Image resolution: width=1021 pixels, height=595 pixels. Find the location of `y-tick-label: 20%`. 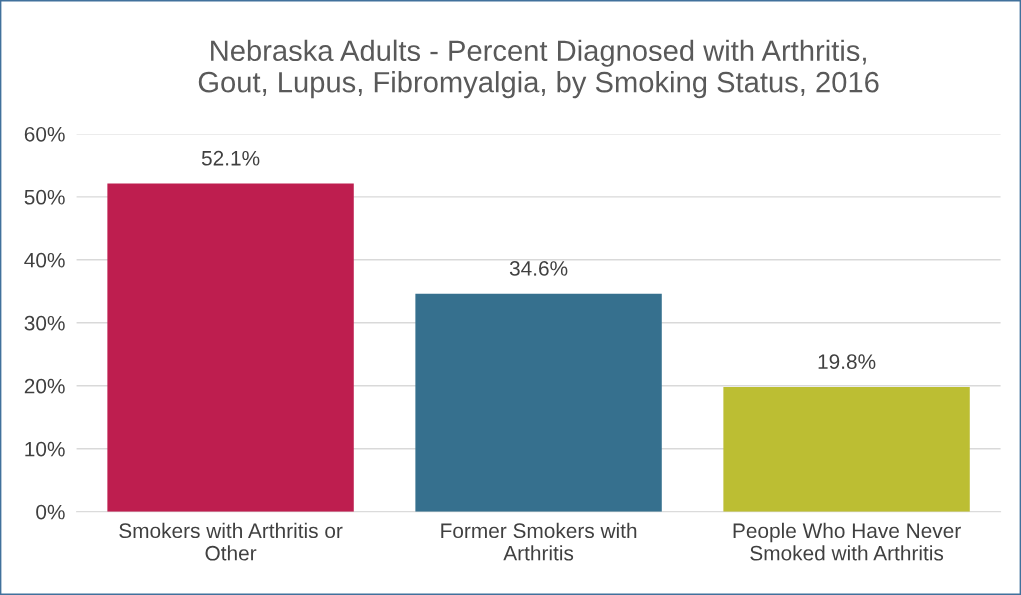

y-tick-label: 20% is located at coordinates (44, 386).